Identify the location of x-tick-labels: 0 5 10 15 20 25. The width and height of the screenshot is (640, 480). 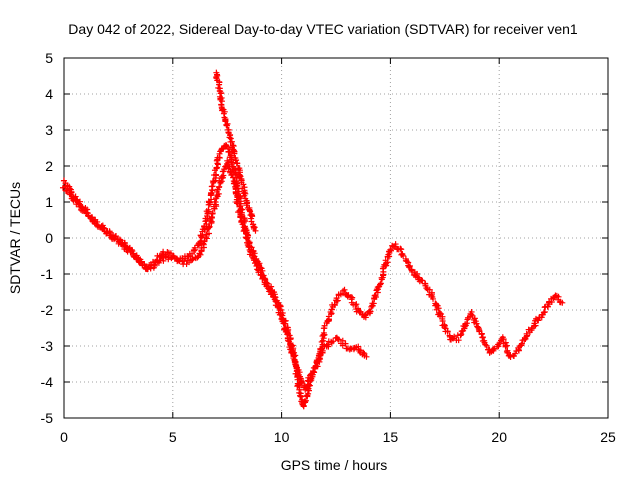
(338, 437).